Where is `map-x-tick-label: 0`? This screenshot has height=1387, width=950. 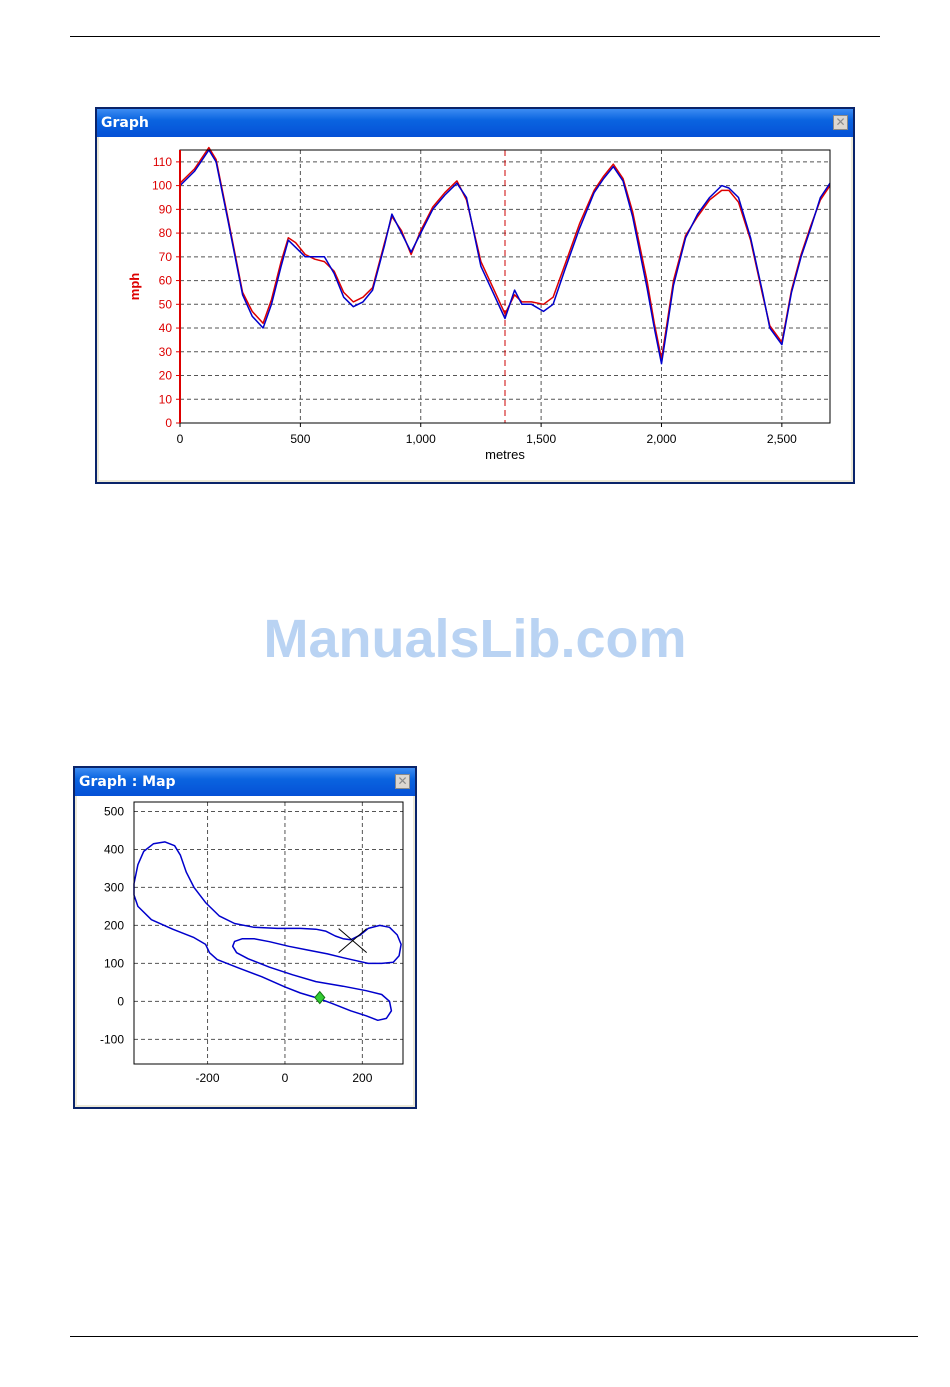
map-x-tick-label: 0 is located at coordinates (285, 1078).